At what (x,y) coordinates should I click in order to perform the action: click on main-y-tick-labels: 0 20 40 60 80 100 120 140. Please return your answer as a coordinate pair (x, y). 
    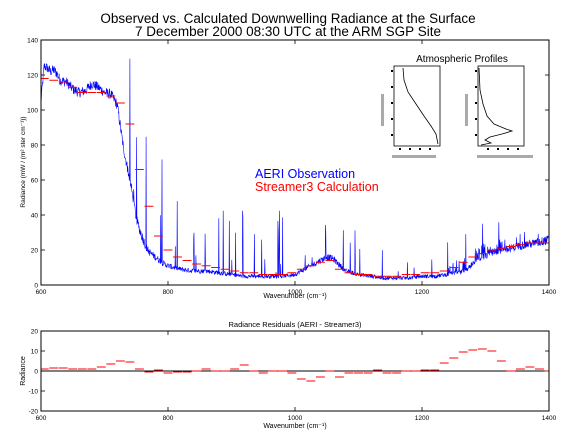
    Looking at the image, I should click on (32, 163).